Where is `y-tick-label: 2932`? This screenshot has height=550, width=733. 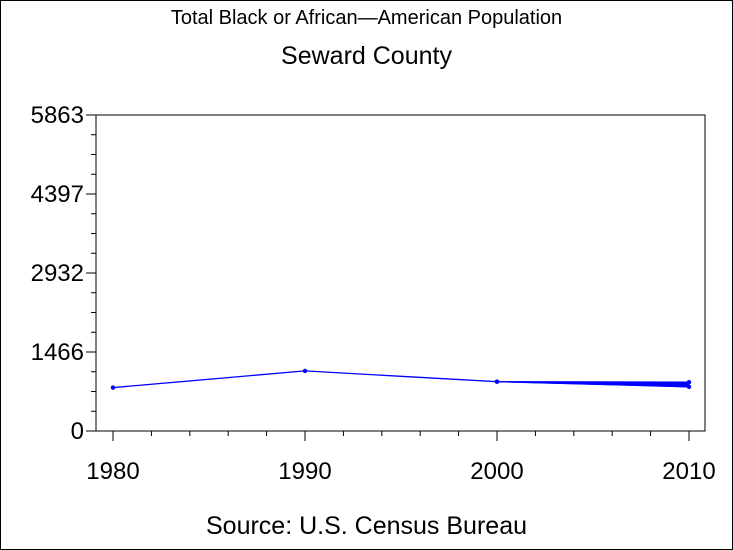
y-tick-label: 2932 is located at coordinates (57, 273).